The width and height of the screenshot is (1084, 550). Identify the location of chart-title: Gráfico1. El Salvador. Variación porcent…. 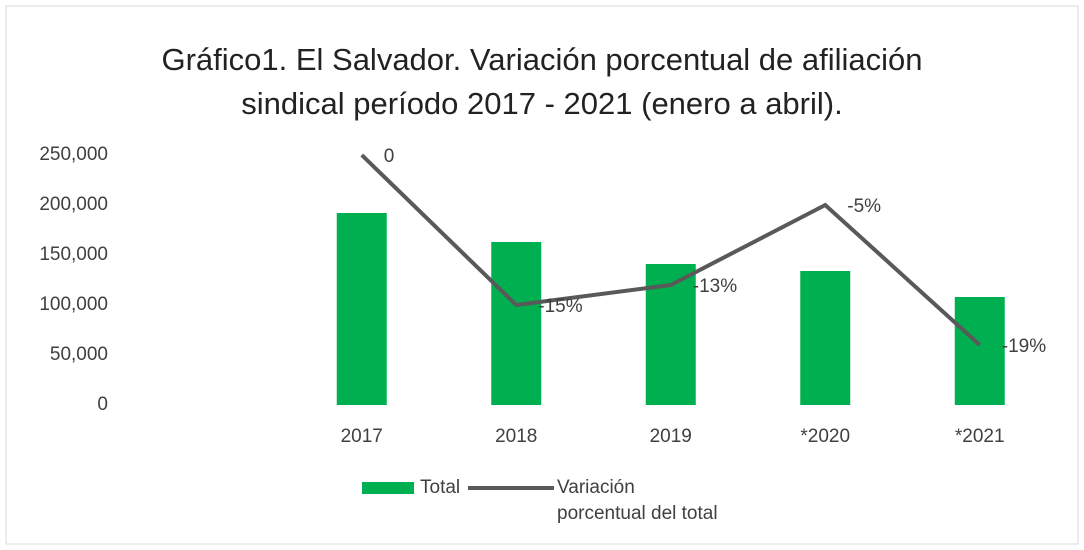
(542, 81).